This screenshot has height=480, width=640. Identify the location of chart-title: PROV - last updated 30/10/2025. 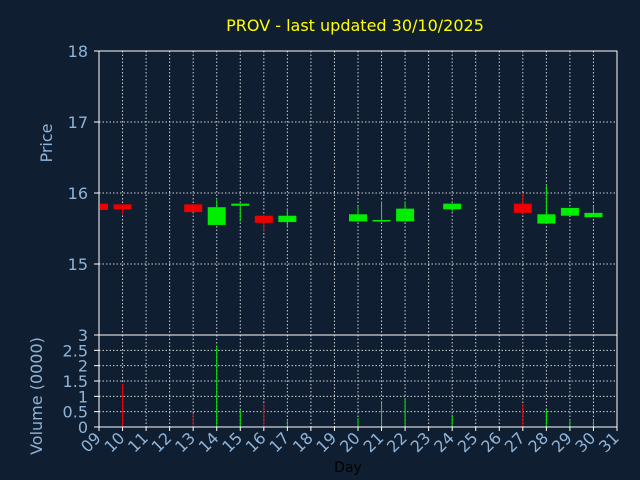
(355, 25).